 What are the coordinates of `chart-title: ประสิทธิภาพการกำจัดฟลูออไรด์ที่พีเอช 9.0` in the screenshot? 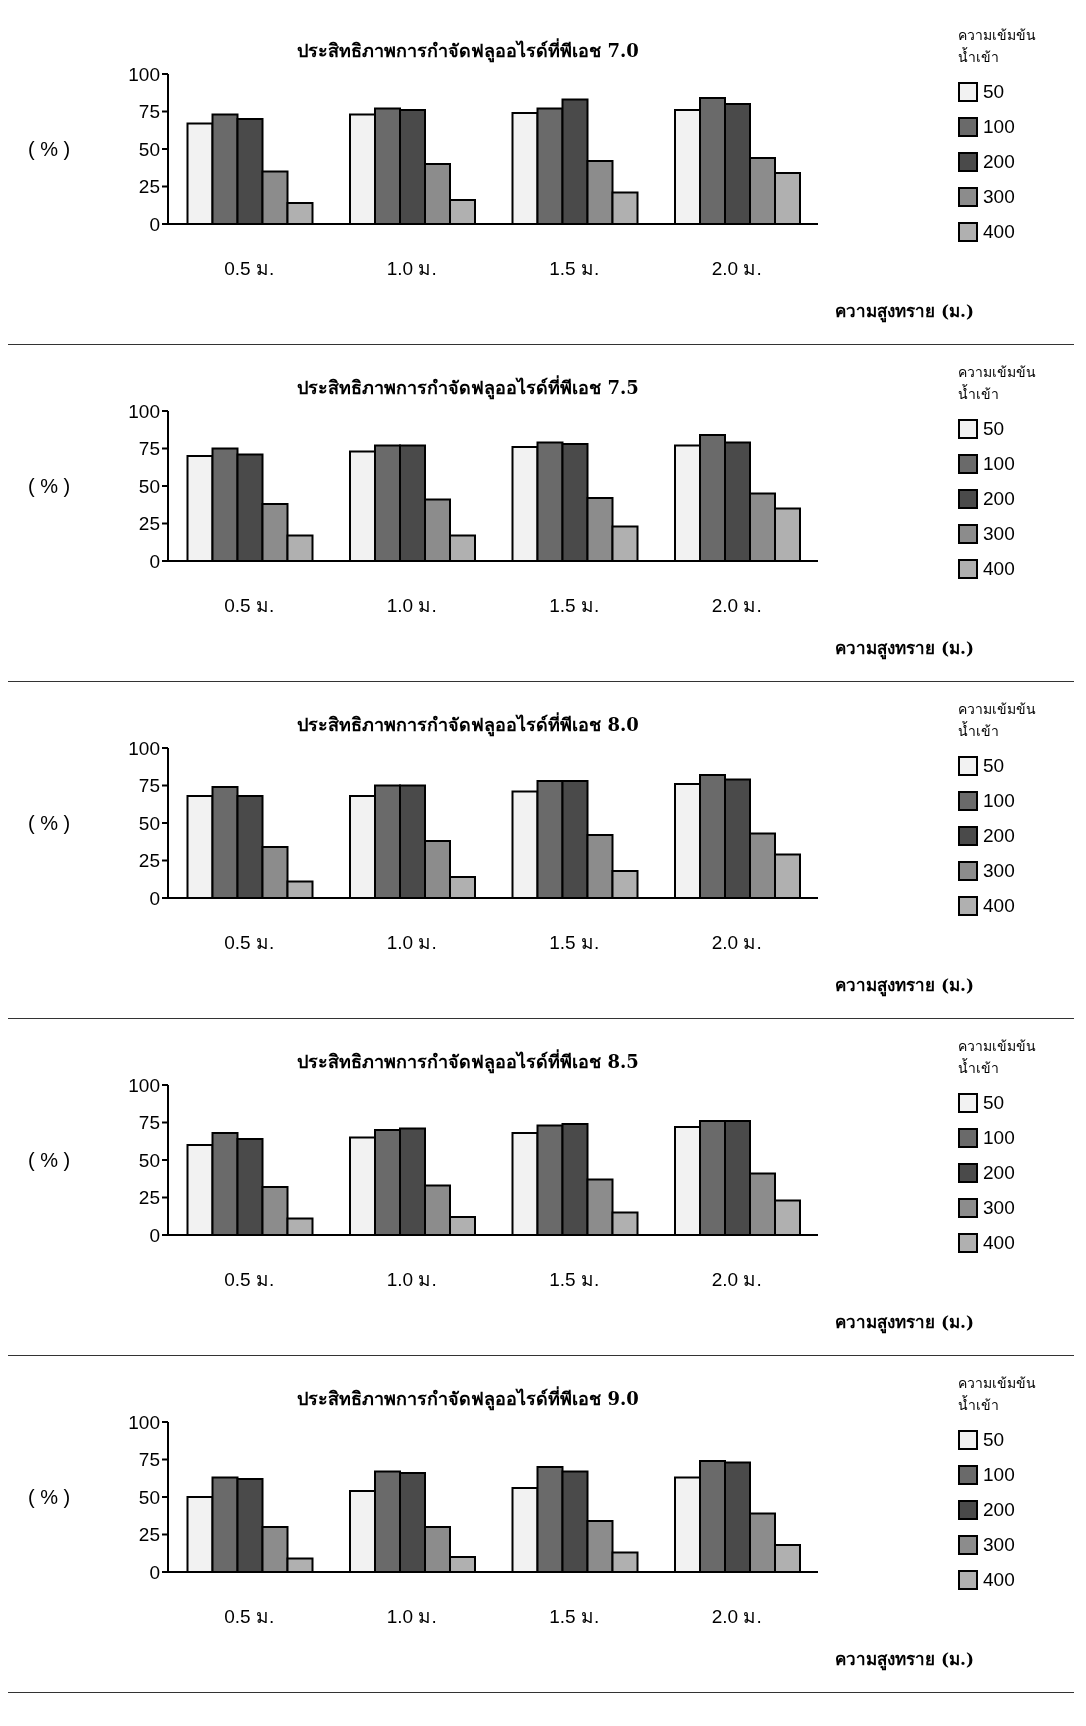 It's located at (468, 1399).